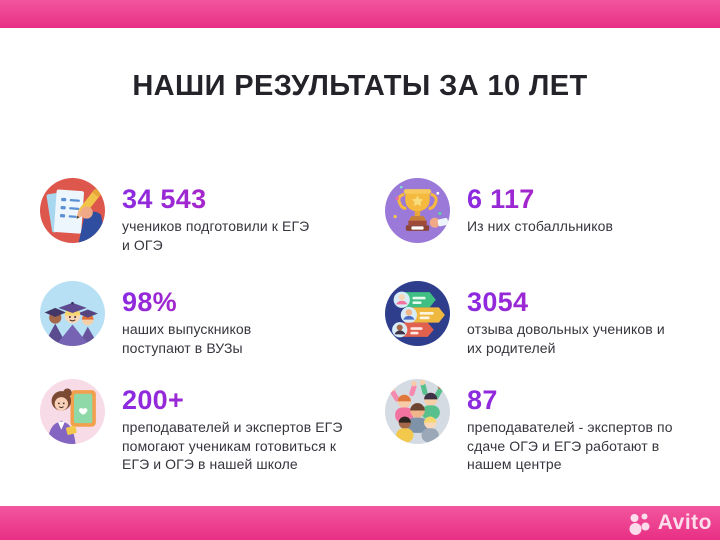  I want to click on bottom-banner-bar: Avito, so click(360, 523).